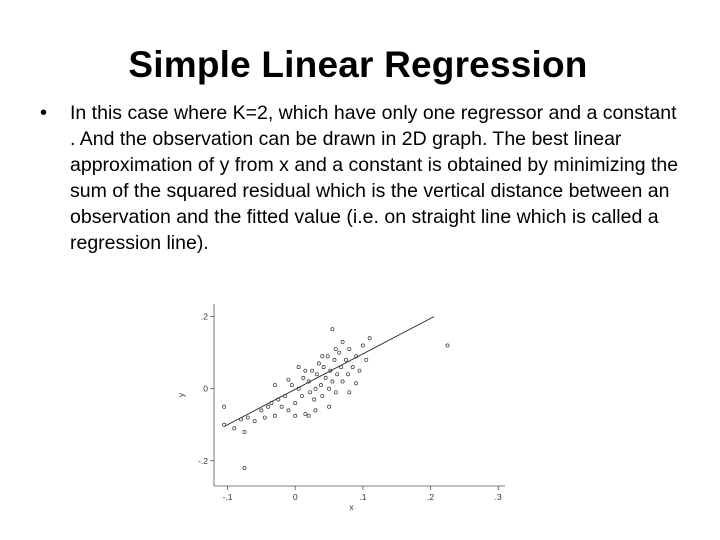 Image resolution: width=720 pixels, height=540 pixels. I want to click on slide-title: Simple Linear Regression, so click(358, 64).